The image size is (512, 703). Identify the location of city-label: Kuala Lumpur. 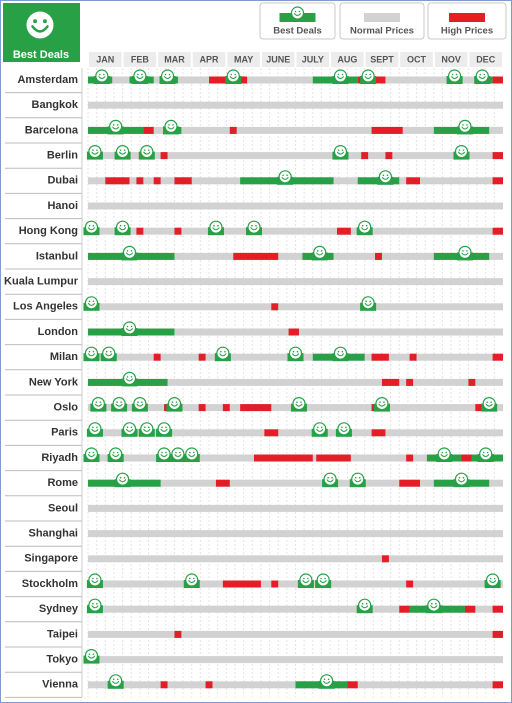
(41, 282).